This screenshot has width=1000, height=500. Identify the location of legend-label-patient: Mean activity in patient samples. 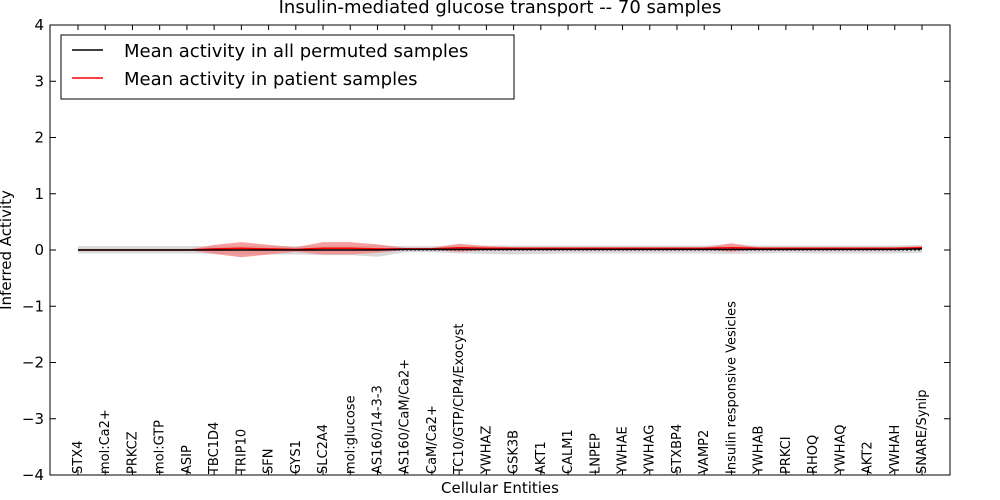
(271, 79).